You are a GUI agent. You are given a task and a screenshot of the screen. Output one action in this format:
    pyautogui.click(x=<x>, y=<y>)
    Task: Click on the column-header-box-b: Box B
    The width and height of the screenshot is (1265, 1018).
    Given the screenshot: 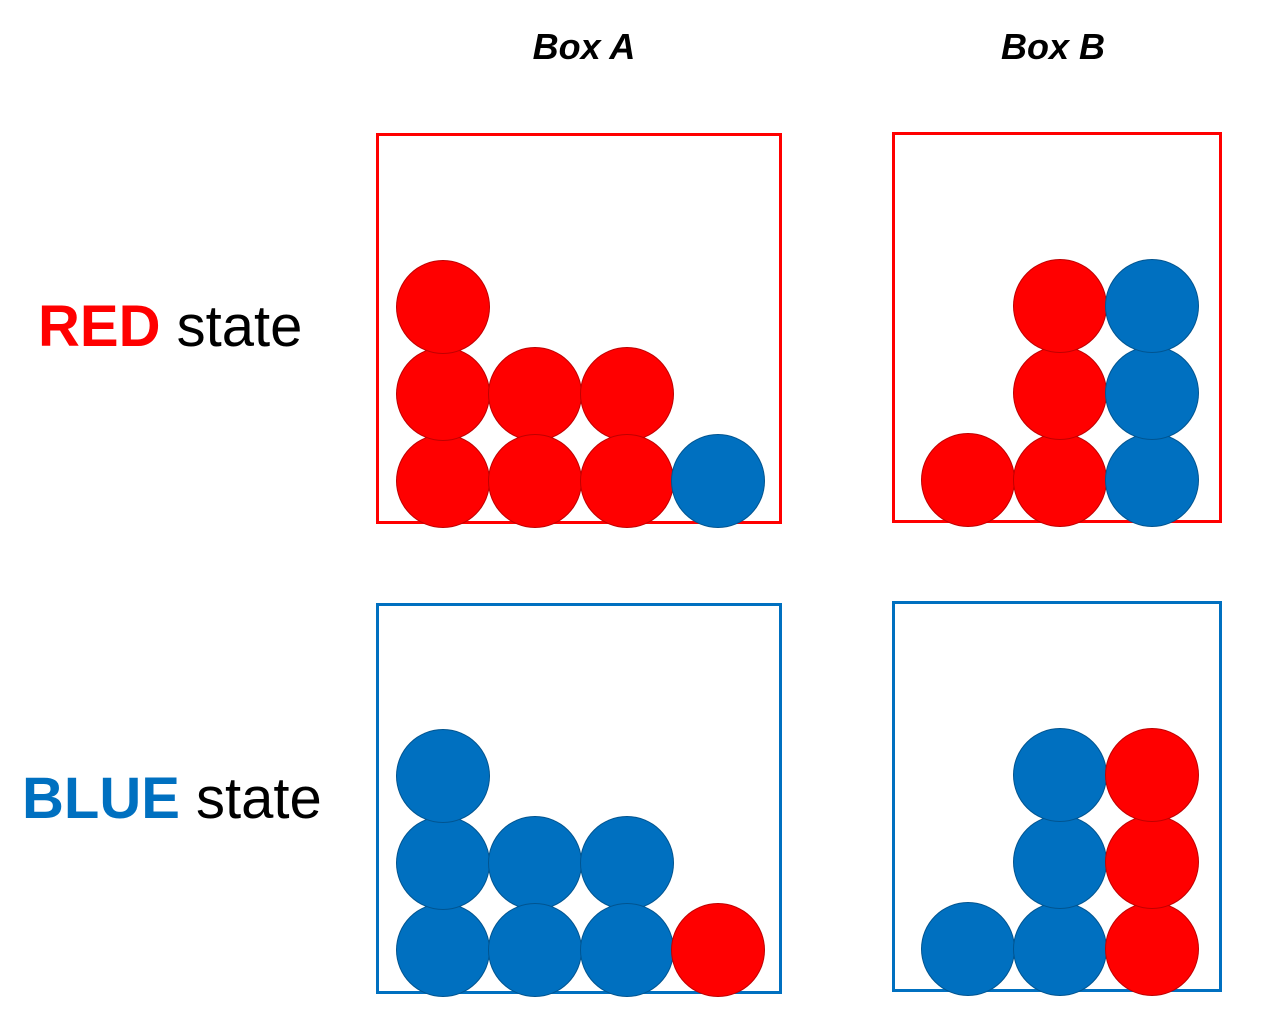 What is the action you would take?
    pyautogui.click(x=1052, y=46)
    